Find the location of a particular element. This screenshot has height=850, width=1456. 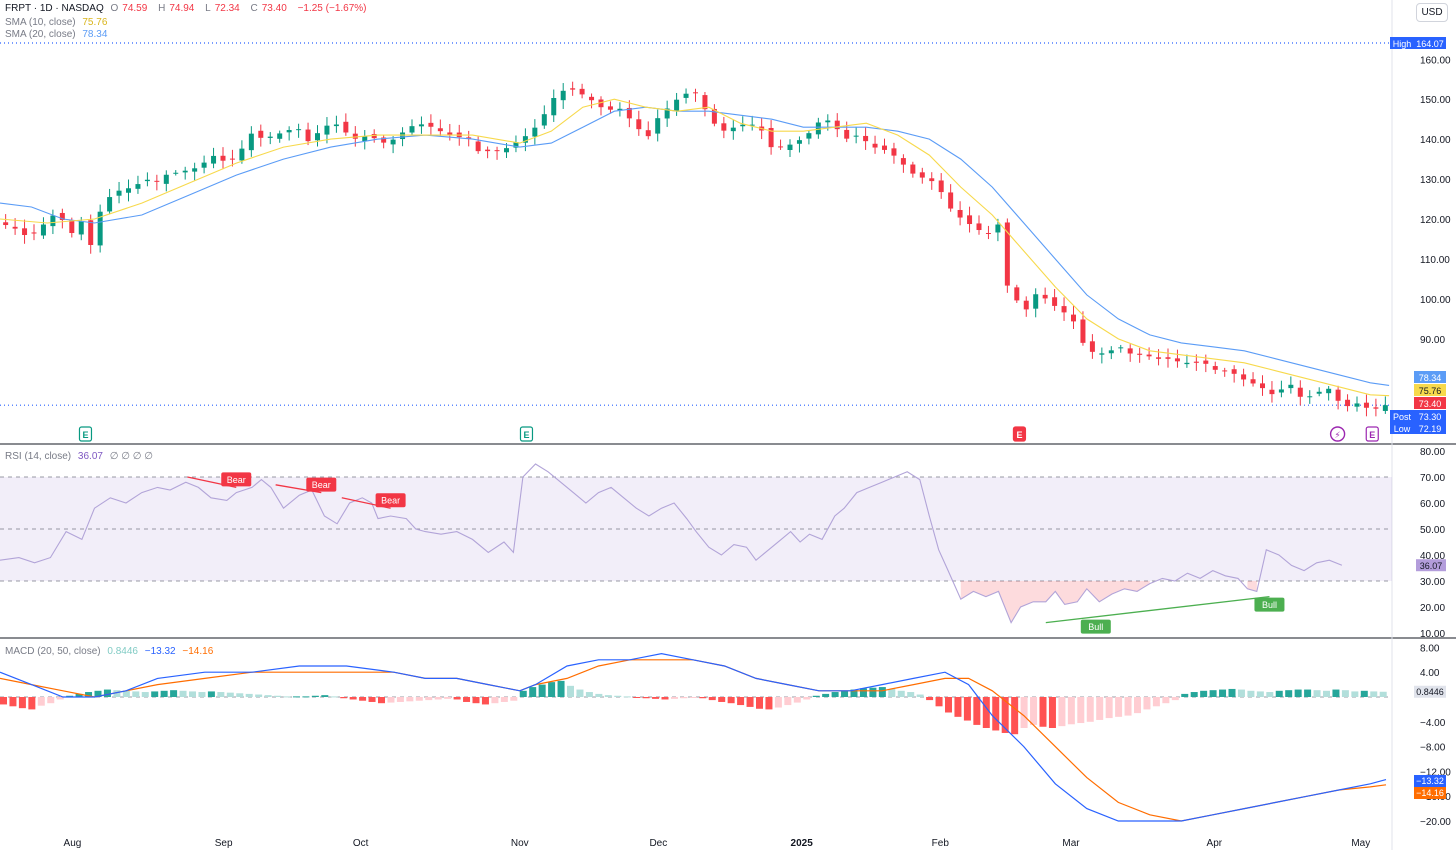

rsi-legend: RSI (14, close) 36.07 ∅ ∅ ∅ ∅ is located at coordinates (81, 456).